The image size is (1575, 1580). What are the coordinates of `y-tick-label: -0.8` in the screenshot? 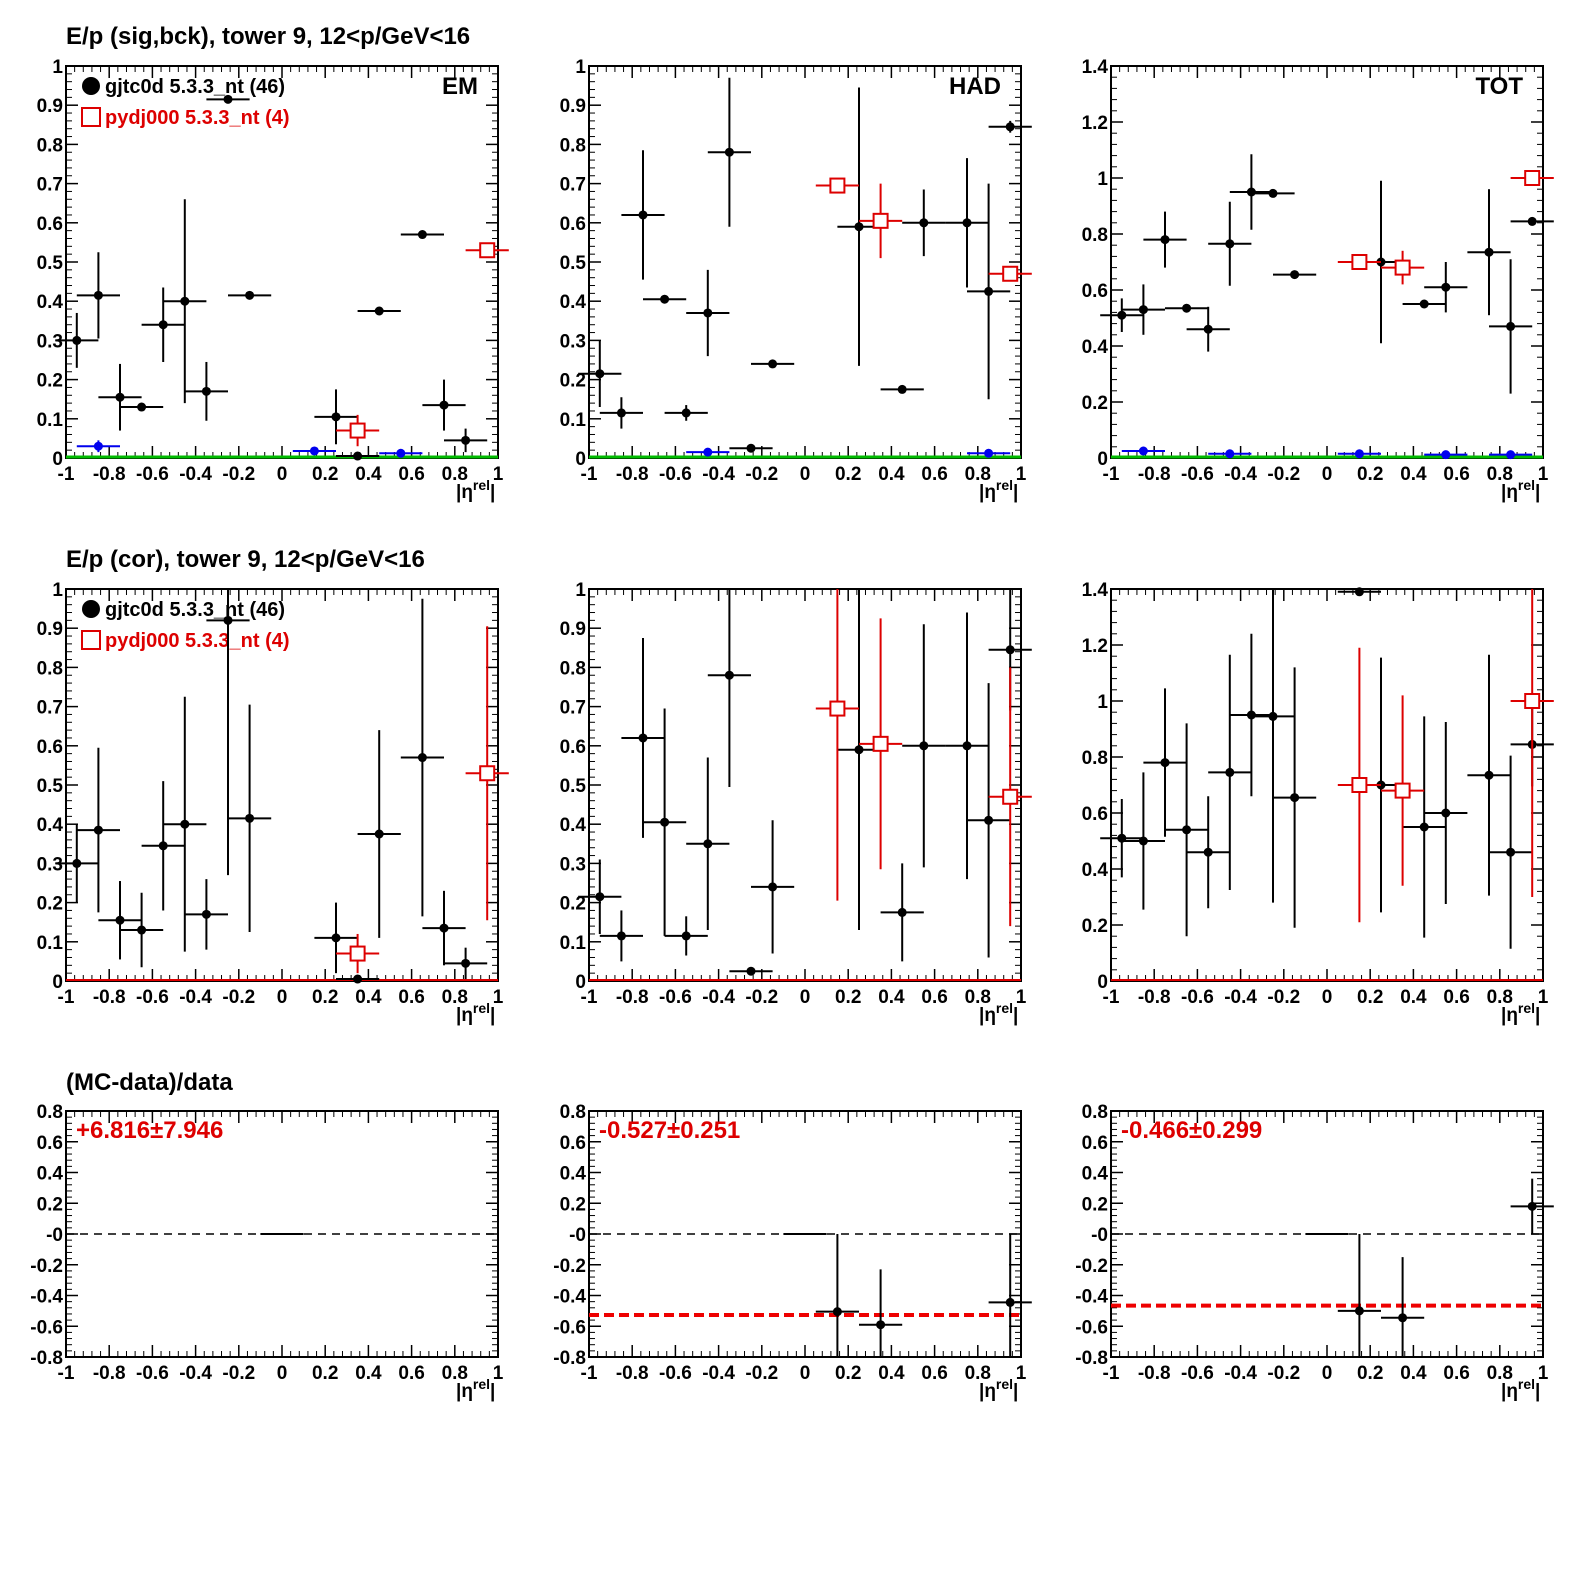 It's located at (46, 1358).